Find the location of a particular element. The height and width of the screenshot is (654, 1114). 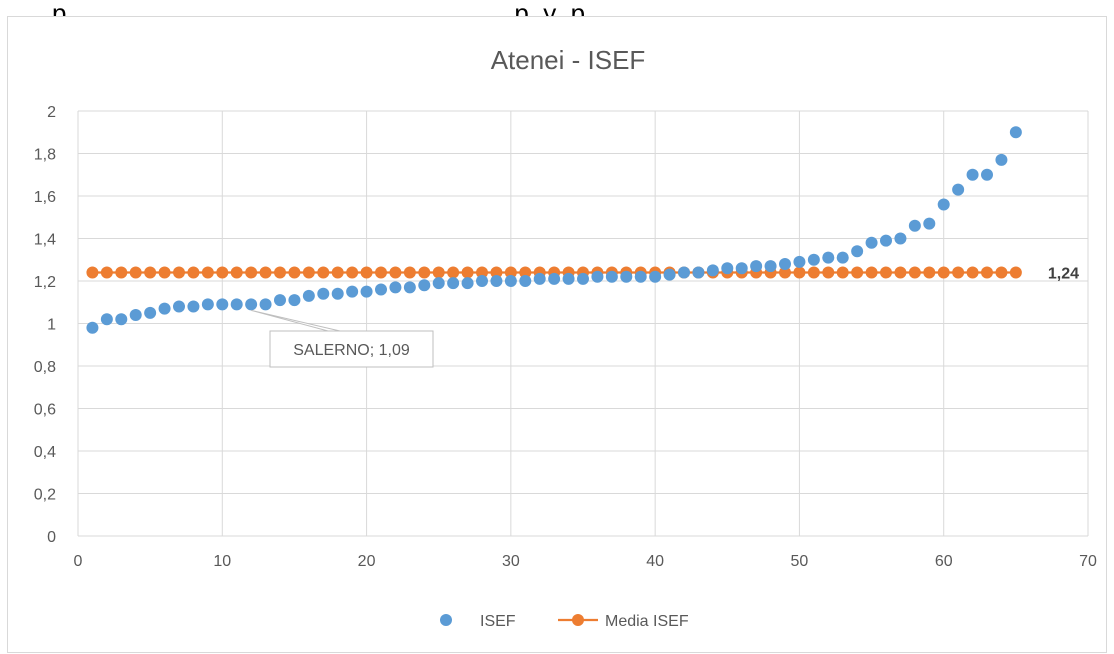

x-tick-label: 60 is located at coordinates (944, 561).